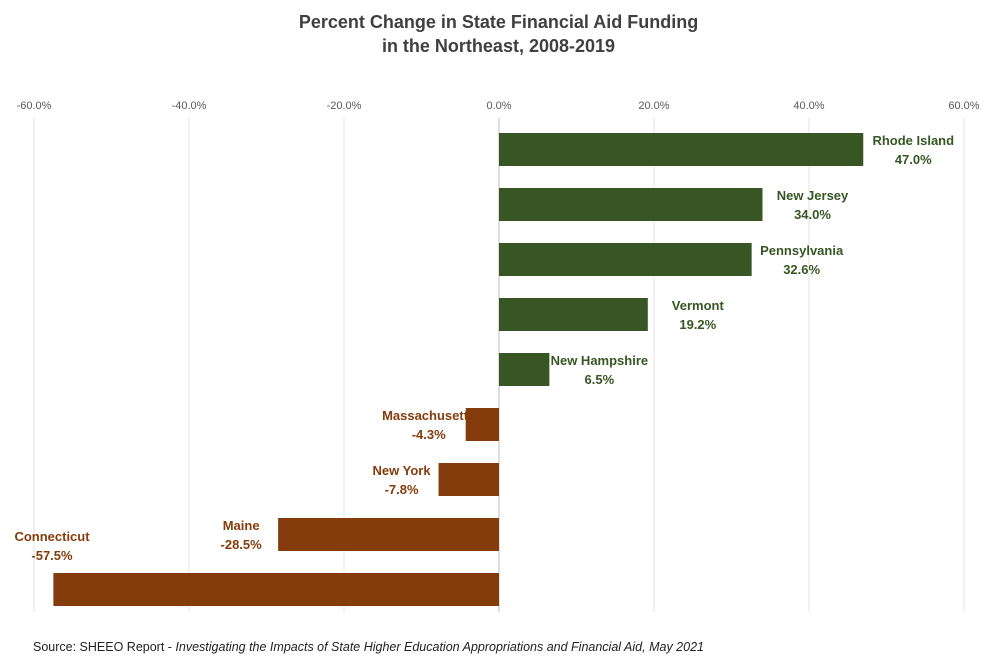 This screenshot has height=661, width=997. Describe the element at coordinates (808, 106) in the screenshot. I see `x-tick-label: 40.0%` at that location.